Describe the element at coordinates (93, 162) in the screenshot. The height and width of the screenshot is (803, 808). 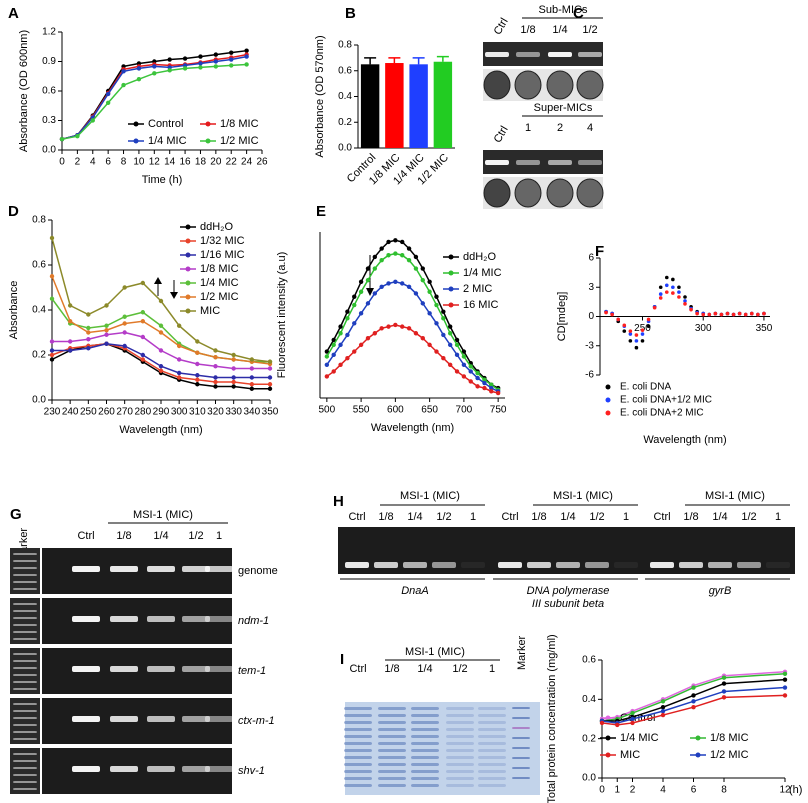
I see `x-tick-label: 4` at that location.